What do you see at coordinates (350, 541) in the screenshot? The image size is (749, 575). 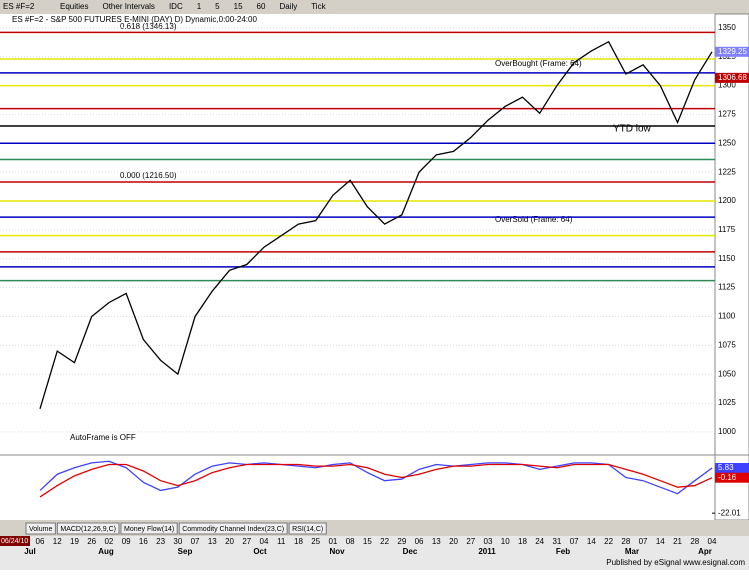 I see `x-tick-label: 08` at bounding box center [350, 541].